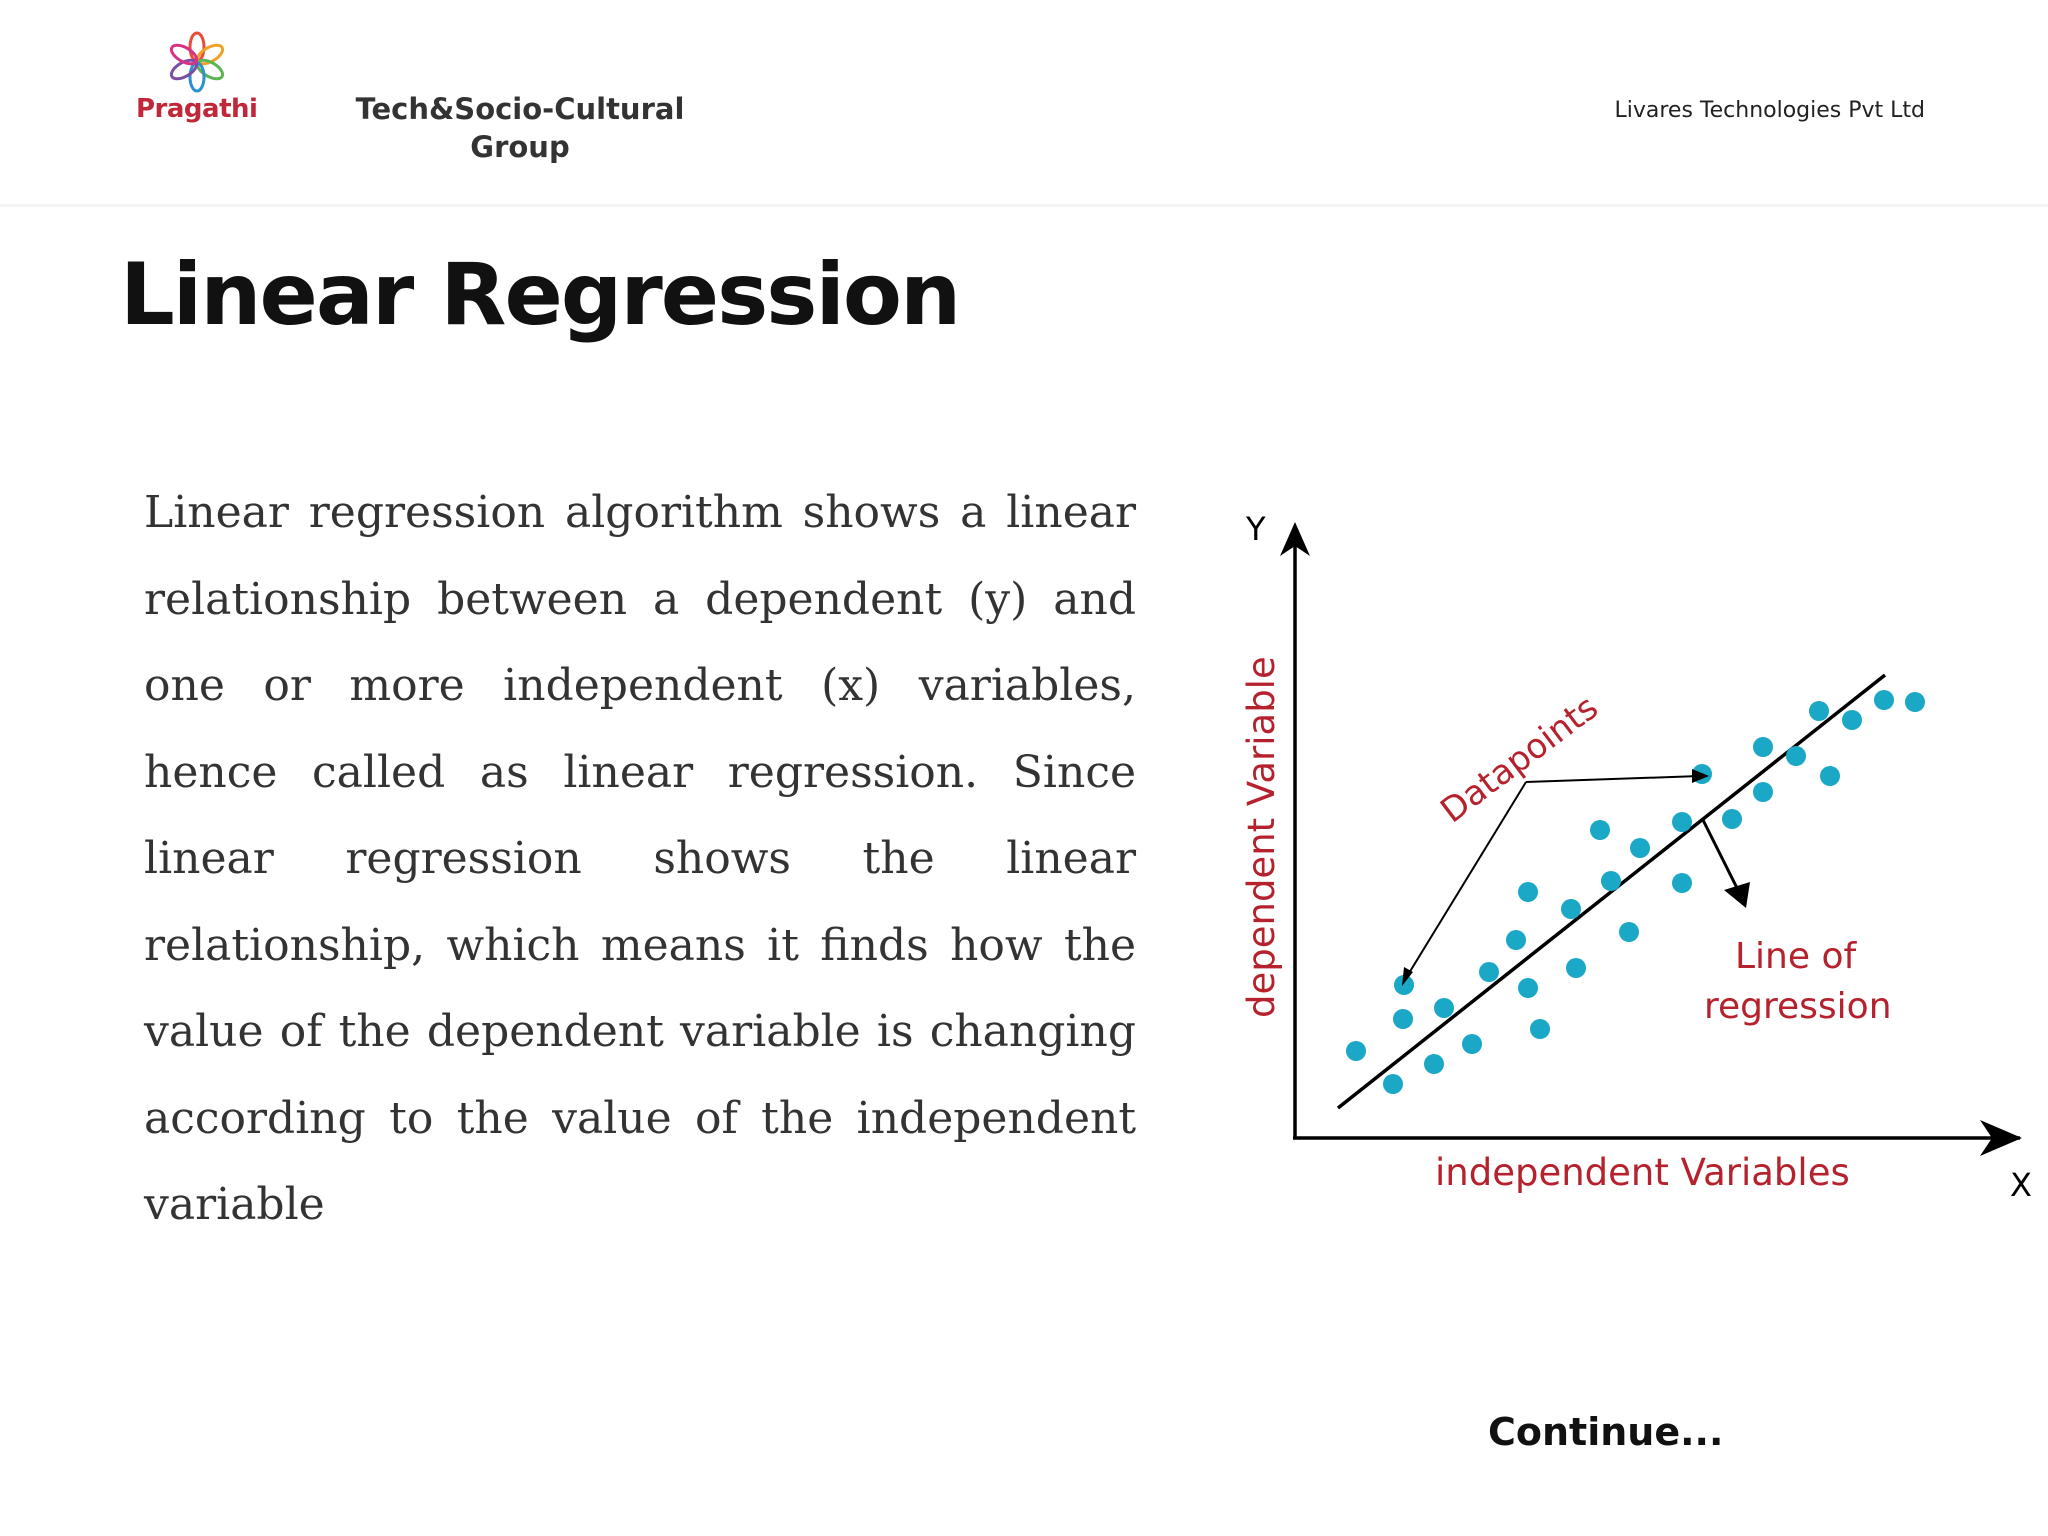 The height and width of the screenshot is (1536, 2048). I want to click on y-axis-label: dependent Variable, so click(1261, 837).